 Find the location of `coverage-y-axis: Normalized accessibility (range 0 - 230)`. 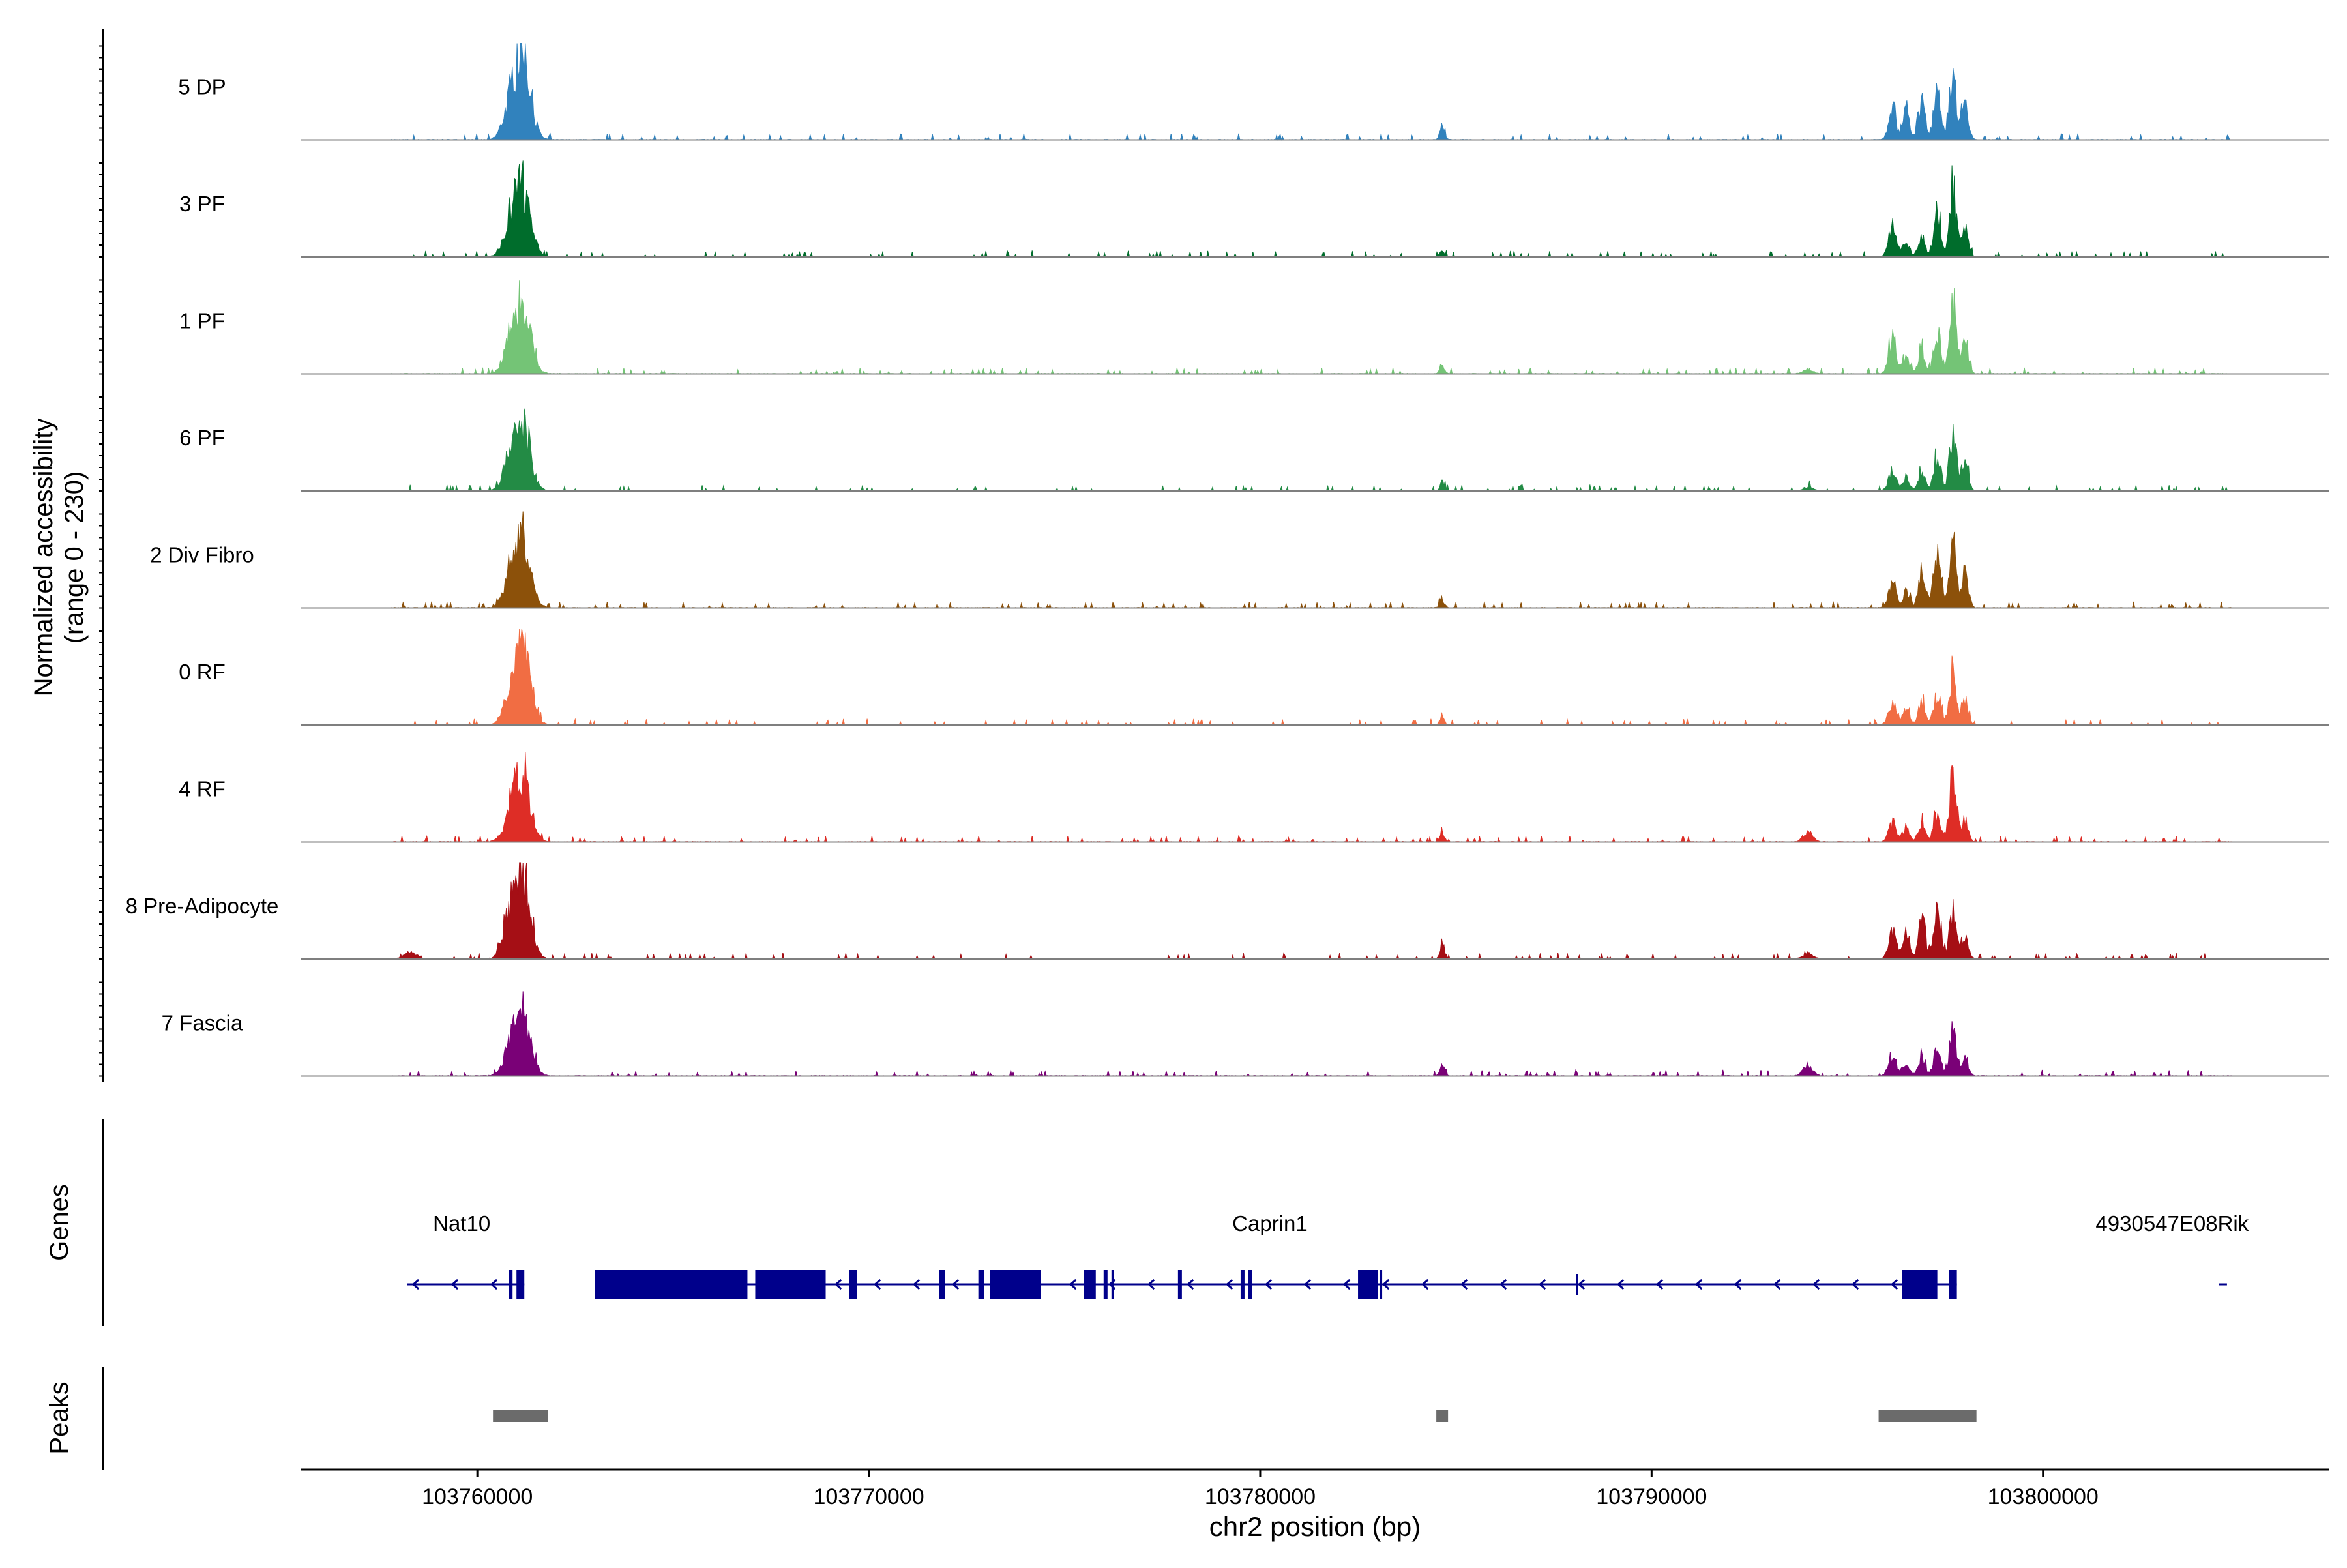

coverage-y-axis: Normalized accessibility (range 0 - 230) is located at coordinates (66, 555).